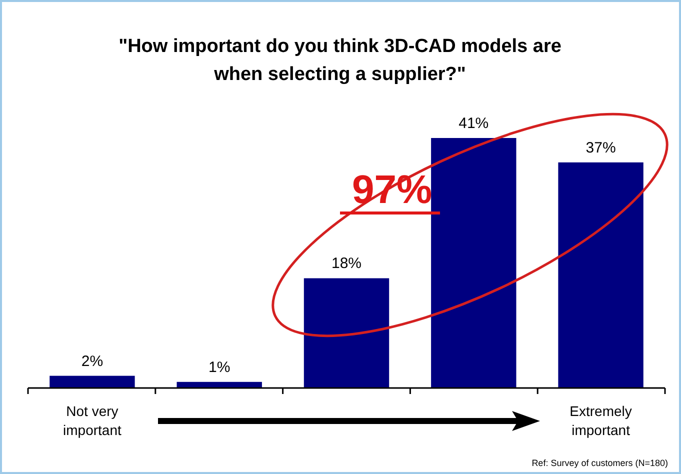 This screenshot has height=474, width=681. I want to click on data-label: 41%, so click(473, 123).